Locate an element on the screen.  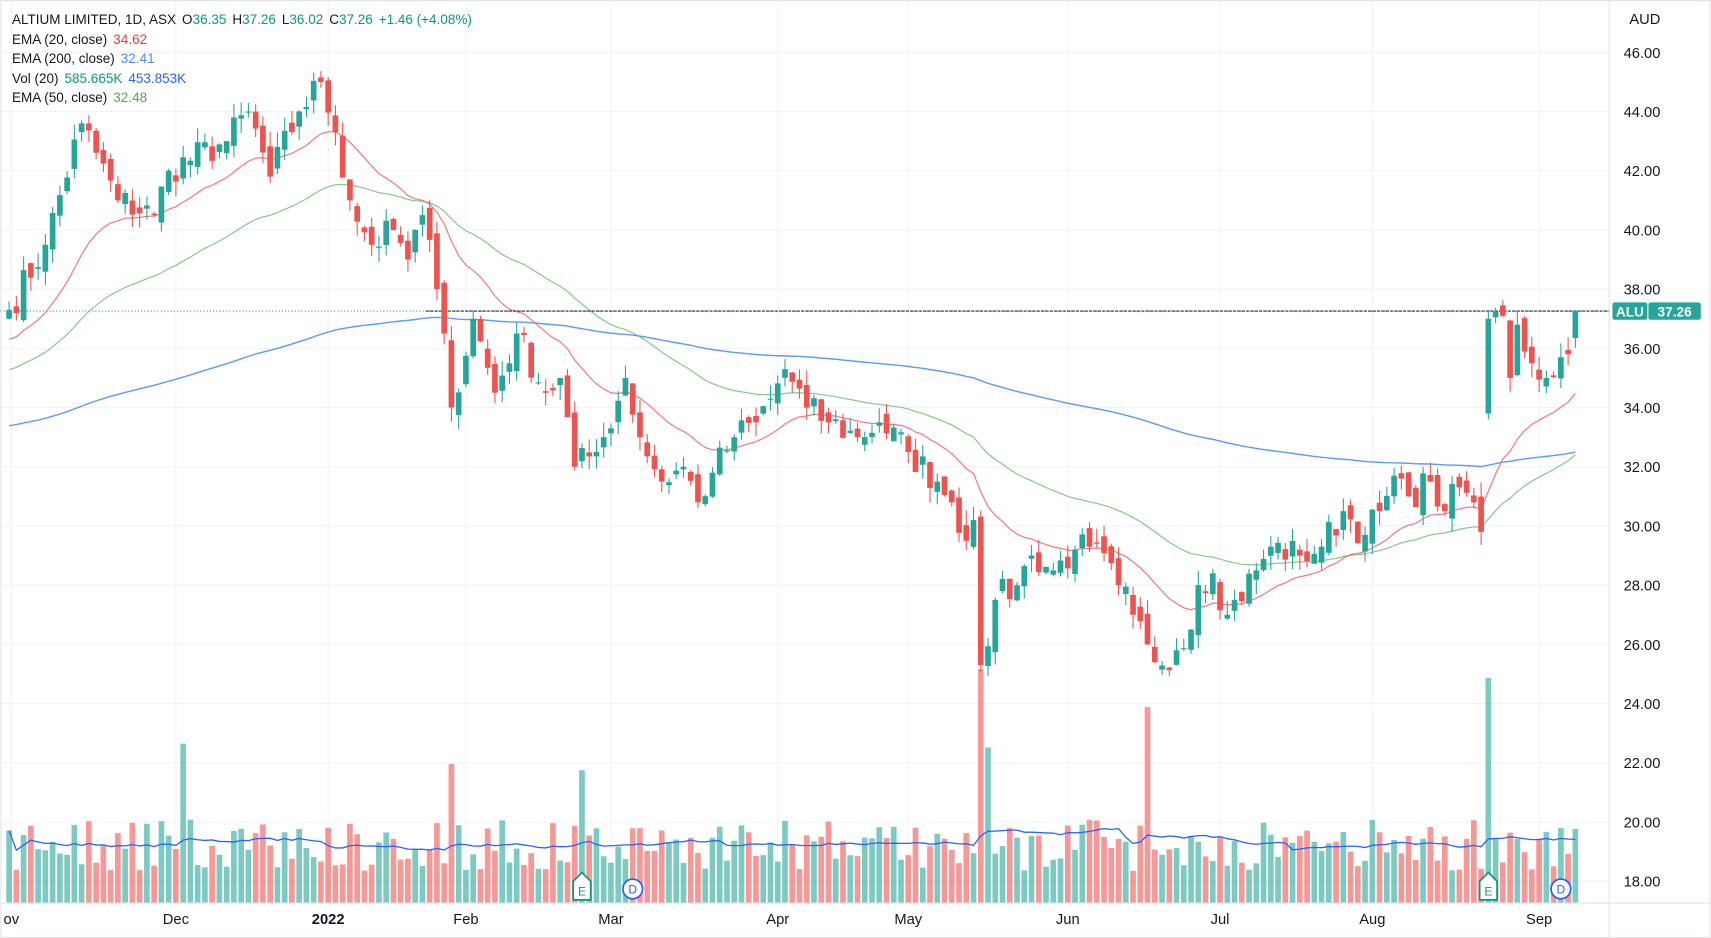
currency-label: AUD is located at coordinates (1644, 20).